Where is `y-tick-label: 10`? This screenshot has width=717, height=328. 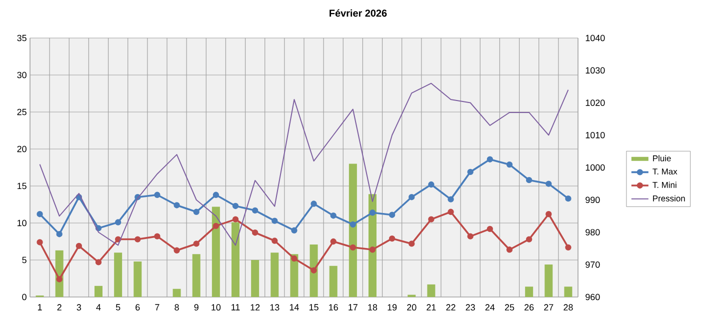
y-tick-label: 10 is located at coordinates (22, 223).